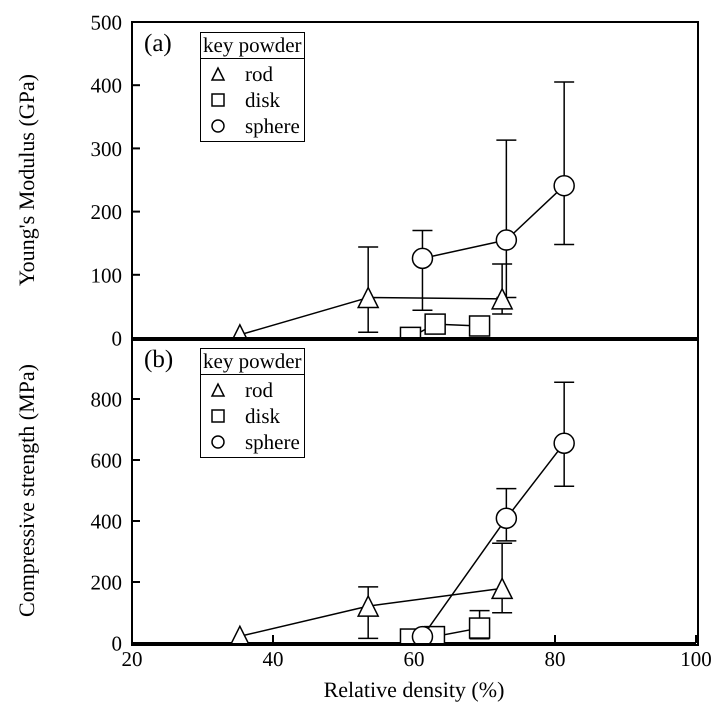  What do you see at coordinates (106, 399) in the screenshot?
I see `y-tick-label: 800` at bounding box center [106, 399].